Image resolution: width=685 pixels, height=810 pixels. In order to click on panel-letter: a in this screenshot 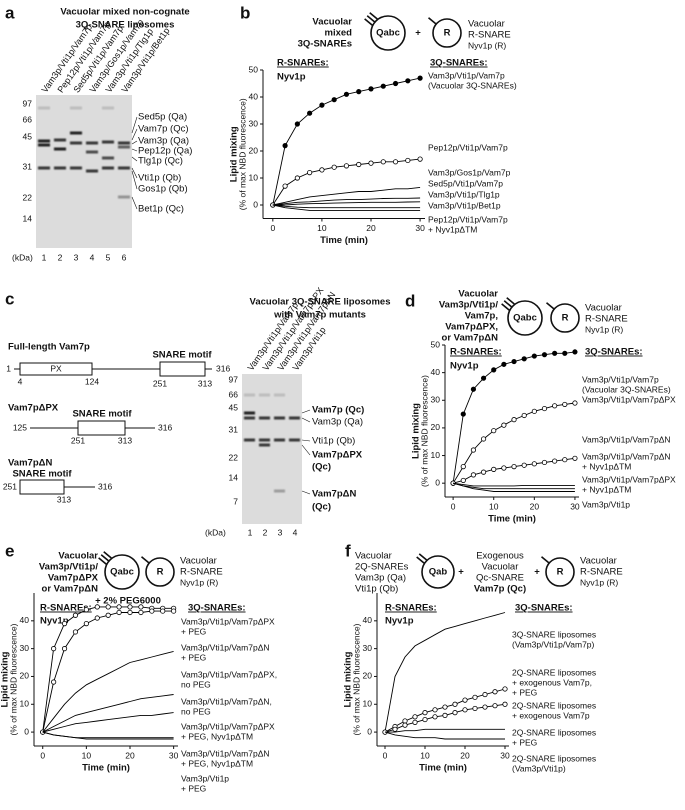, I will do `click(10, 12)`.